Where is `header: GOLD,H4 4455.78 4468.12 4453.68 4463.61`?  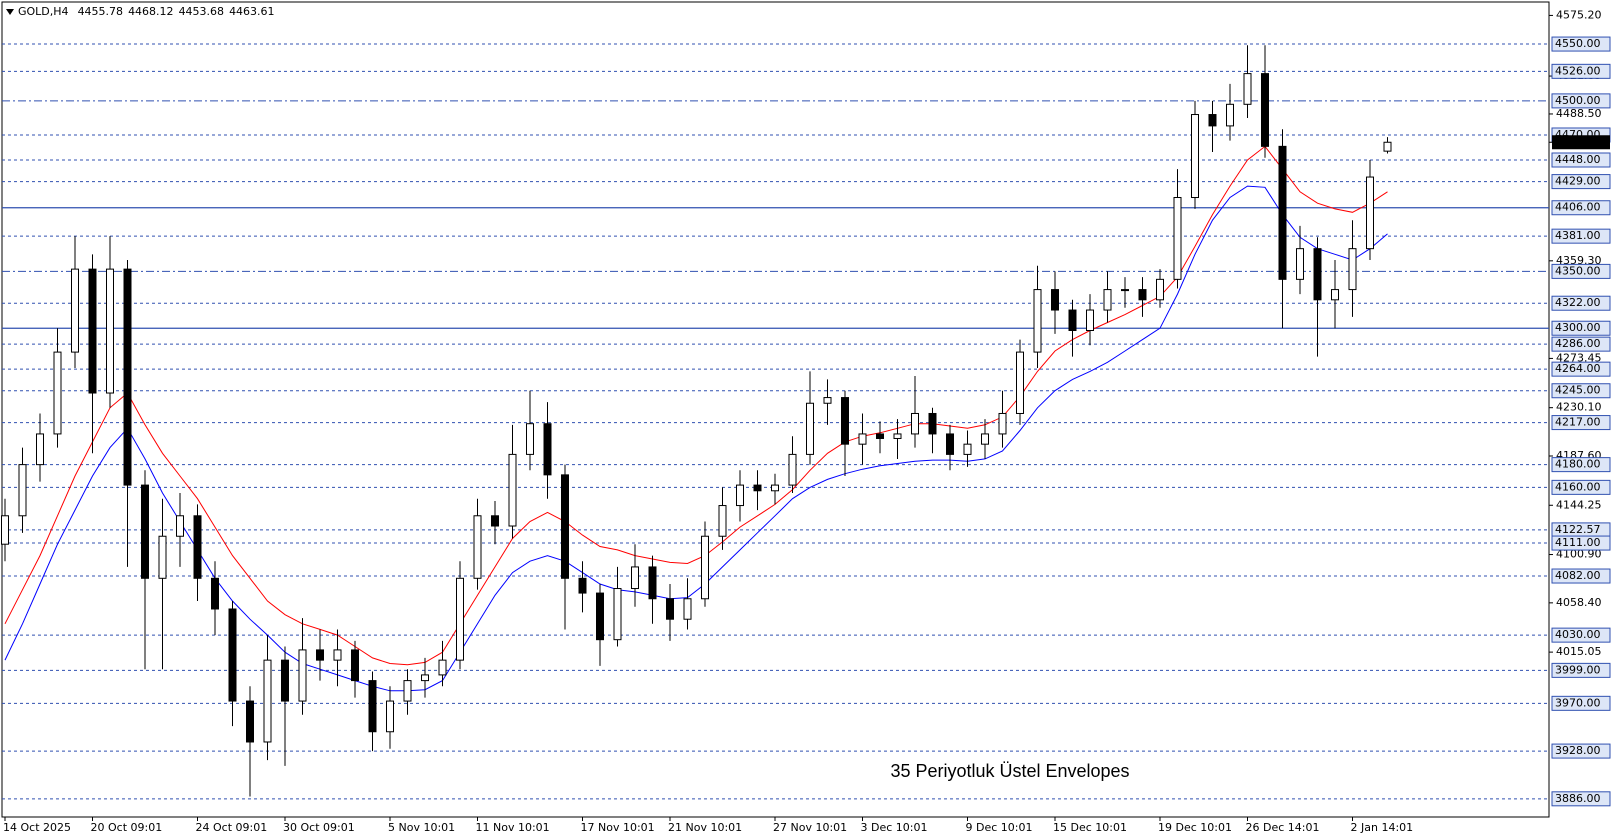
header: GOLD,H4 4455.78 4468.12 4453.68 4463.61 is located at coordinates (146, 11).